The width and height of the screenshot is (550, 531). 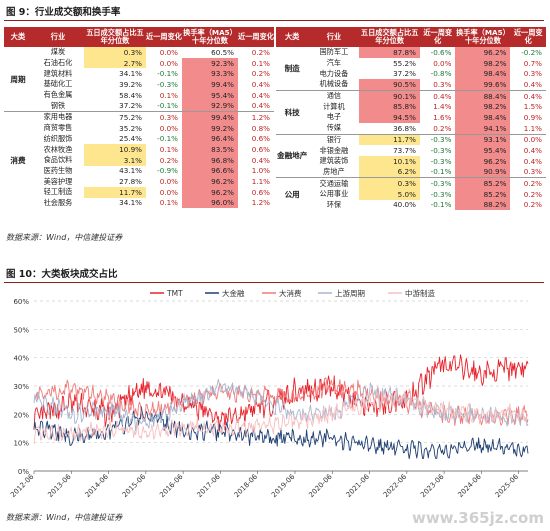 What do you see at coordinates (477, 518) in the screenshot?
I see `watermark: www.365jz.com` at bounding box center [477, 518].